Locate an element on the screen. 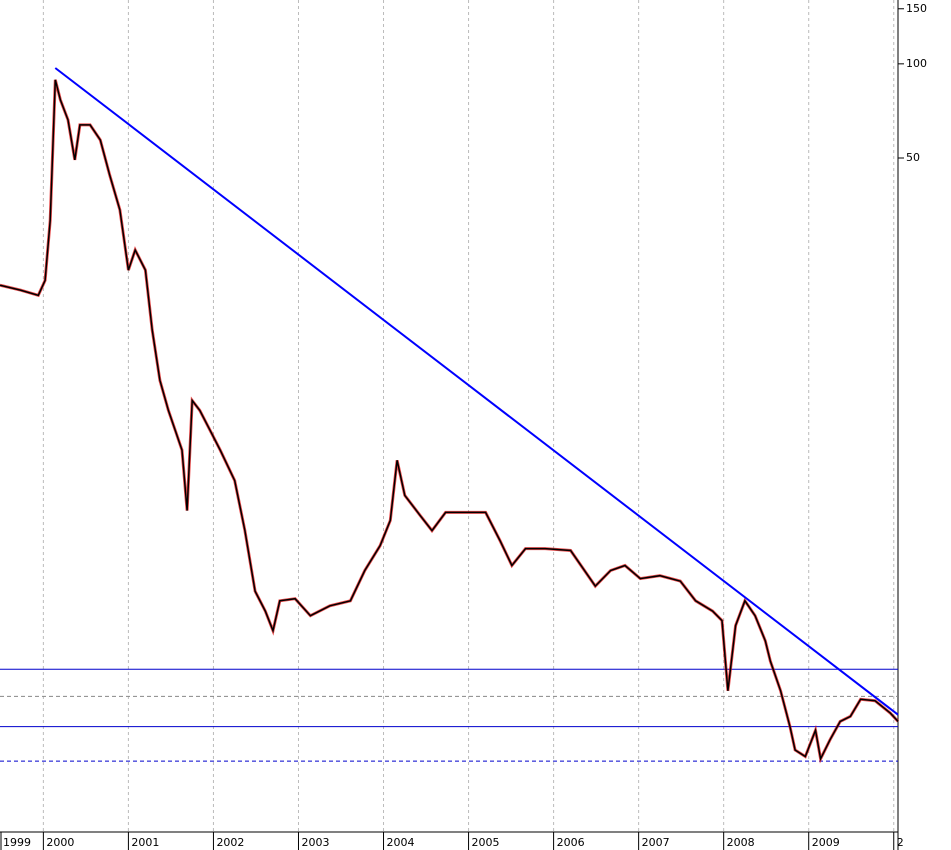 The width and height of the screenshot is (951, 850). x-tick-label: 2002 is located at coordinates (230, 842).